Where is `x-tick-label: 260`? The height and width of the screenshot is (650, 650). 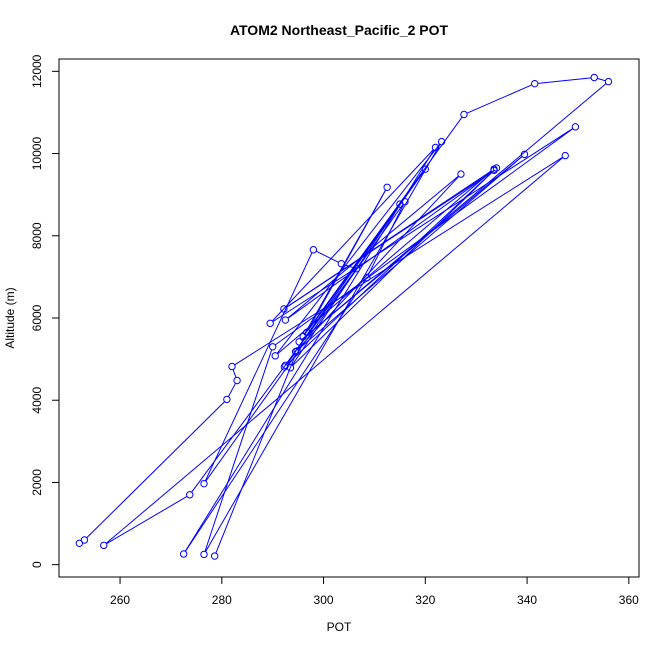
x-tick-label: 260 is located at coordinates (120, 600).